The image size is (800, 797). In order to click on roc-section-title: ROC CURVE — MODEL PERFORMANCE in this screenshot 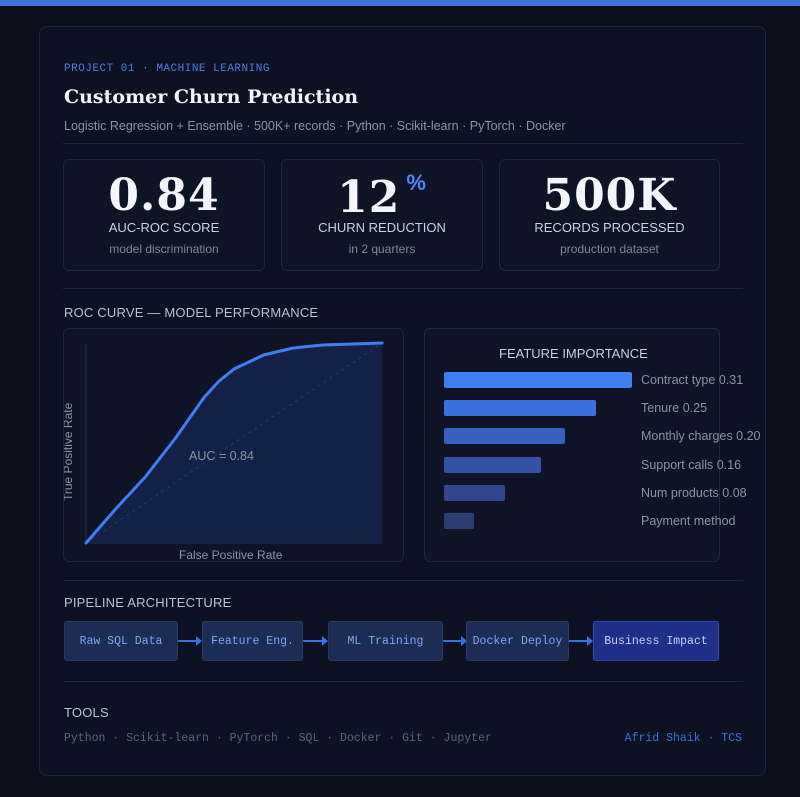, I will do `click(191, 312)`.